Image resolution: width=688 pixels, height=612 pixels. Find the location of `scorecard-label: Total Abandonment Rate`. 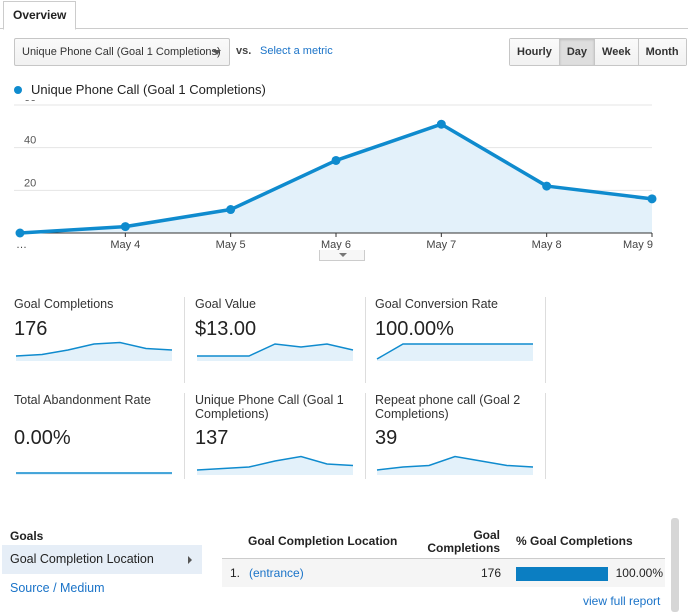

scorecard-label: Total Abandonment Rate is located at coordinates (82, 400).